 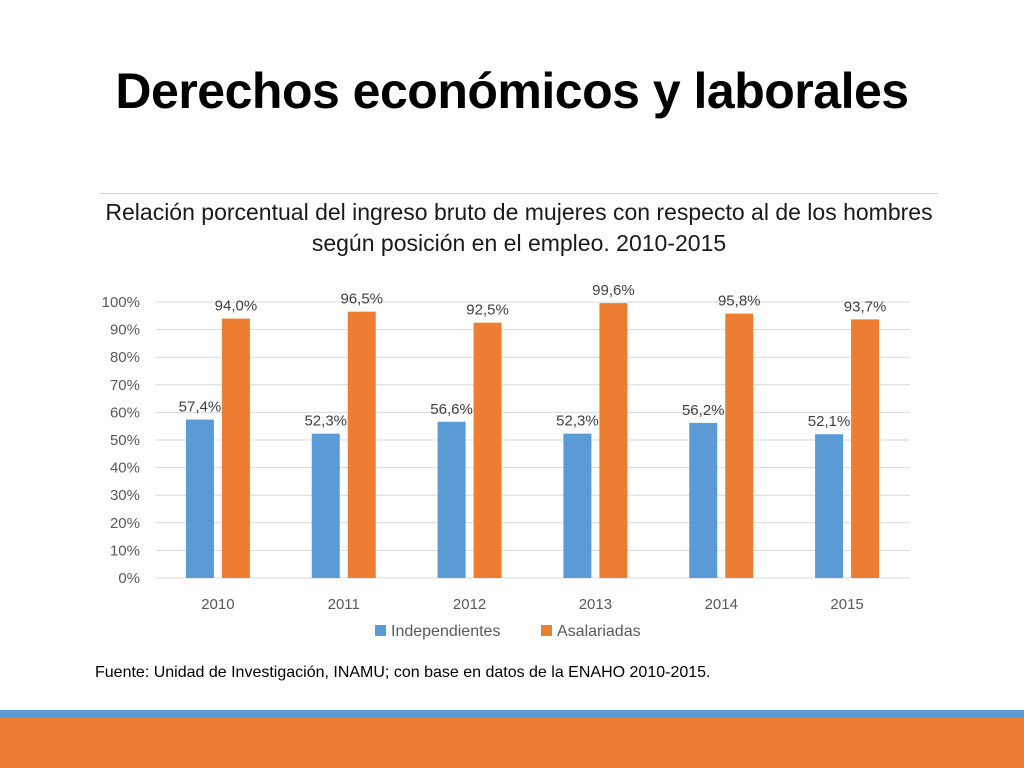 What do you see at coordinates (129, 578) in the screenshot?
I see `y-tick-label: 0%` at bounding box center [129, 578].